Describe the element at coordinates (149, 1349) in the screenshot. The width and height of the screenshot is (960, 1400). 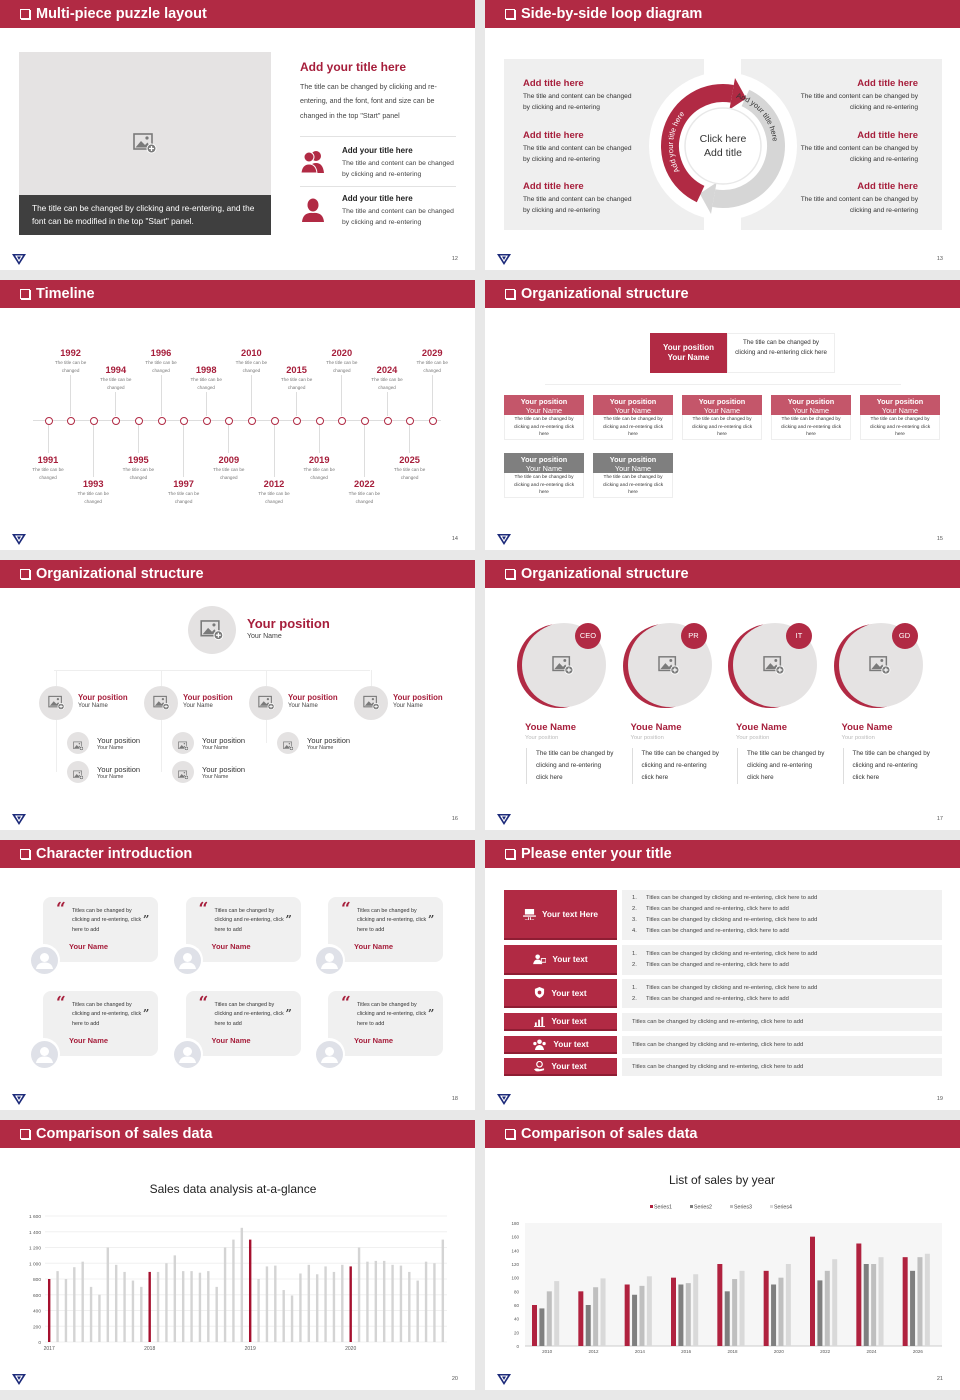
I see `x-tick-label: 2018` at that location.